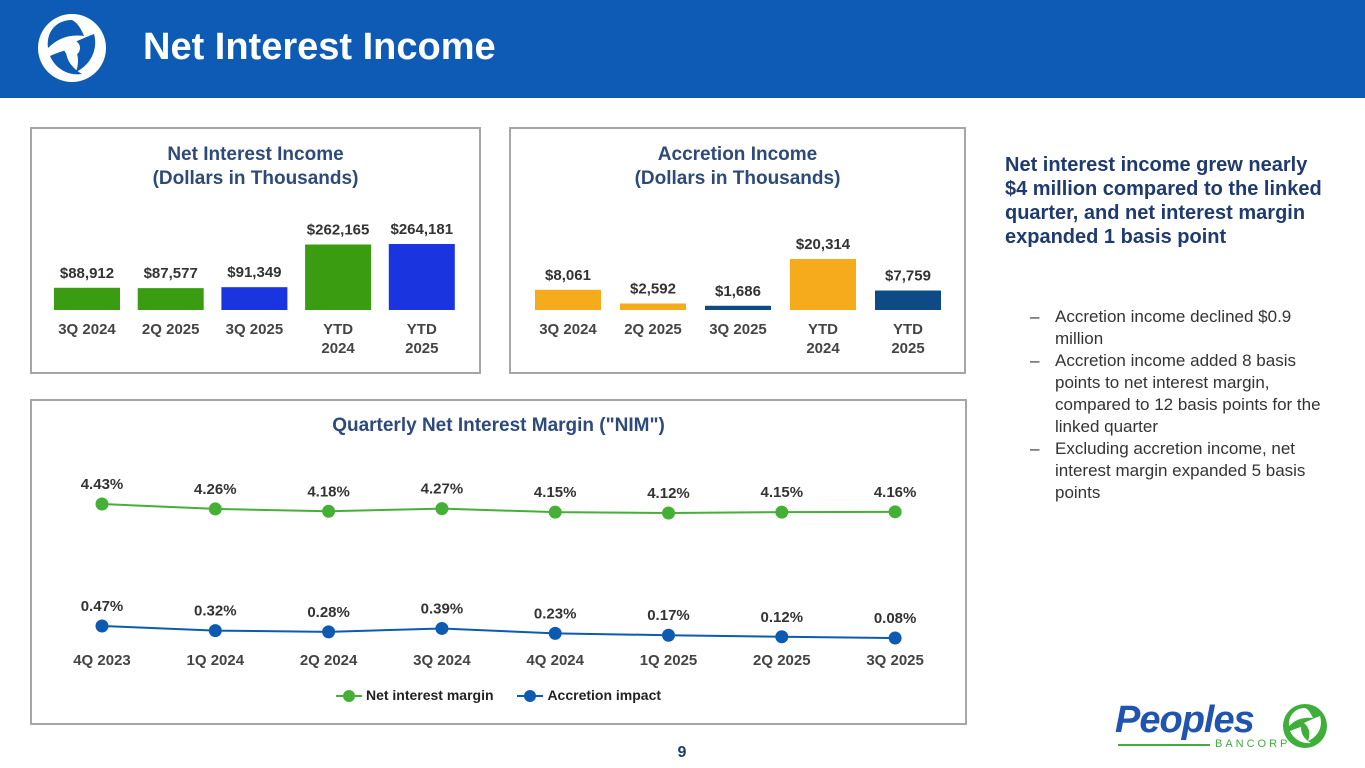 This screenshot has height=768, width=1365. I want to click on brand-subtitle: BANCORP, so click(1253, 744).